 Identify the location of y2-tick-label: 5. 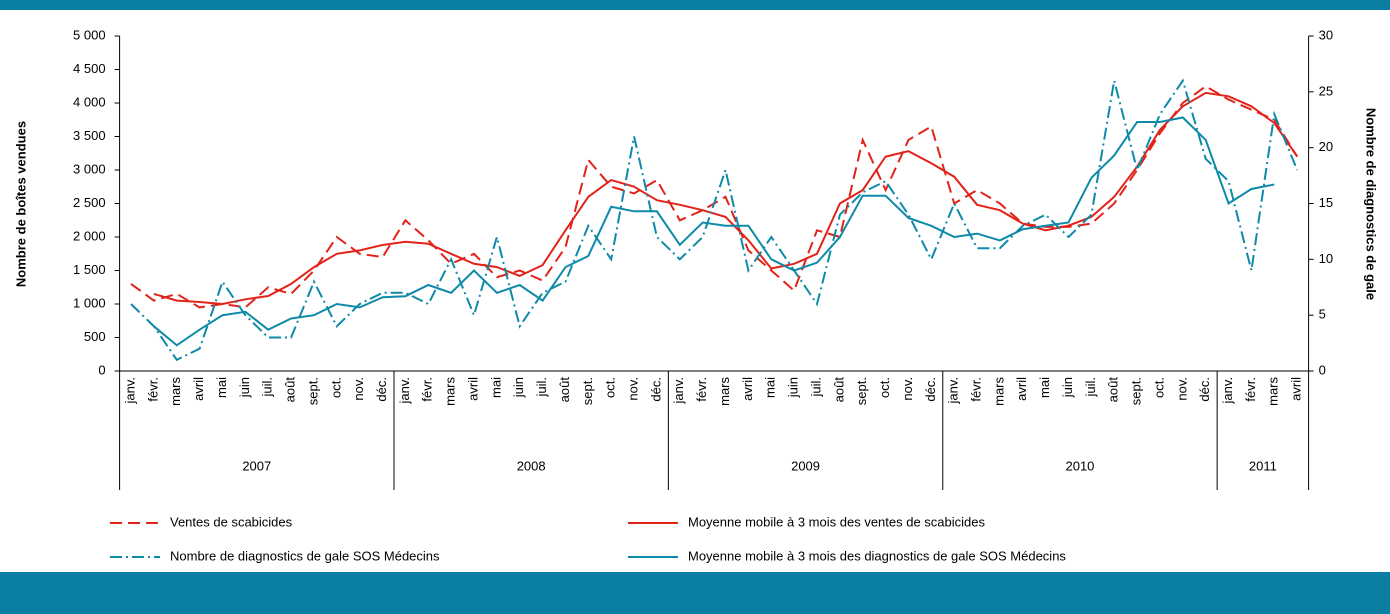
(1322, 314).